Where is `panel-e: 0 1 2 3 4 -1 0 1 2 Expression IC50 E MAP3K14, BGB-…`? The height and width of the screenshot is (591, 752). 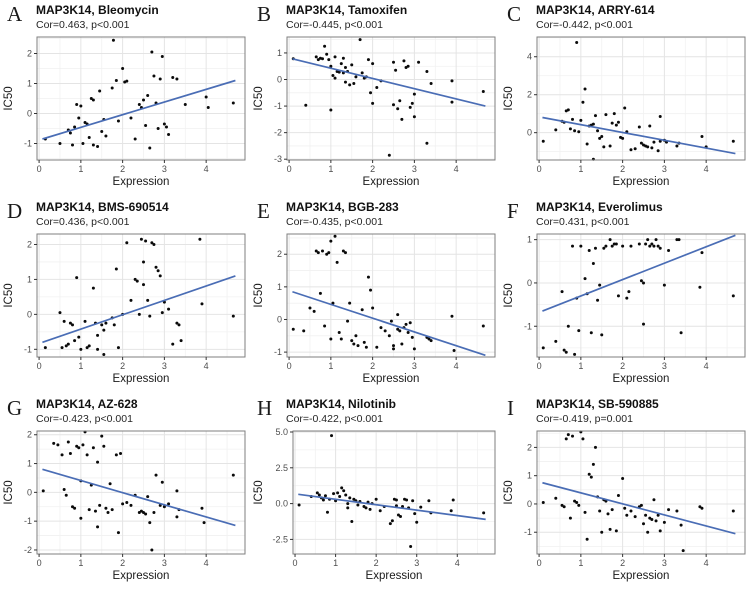
panel-e: 0 1 2 3 4 -1 0 1 2 Expression IC50 E MAP3K14, BGB-… is located at coordinates (375, 295).